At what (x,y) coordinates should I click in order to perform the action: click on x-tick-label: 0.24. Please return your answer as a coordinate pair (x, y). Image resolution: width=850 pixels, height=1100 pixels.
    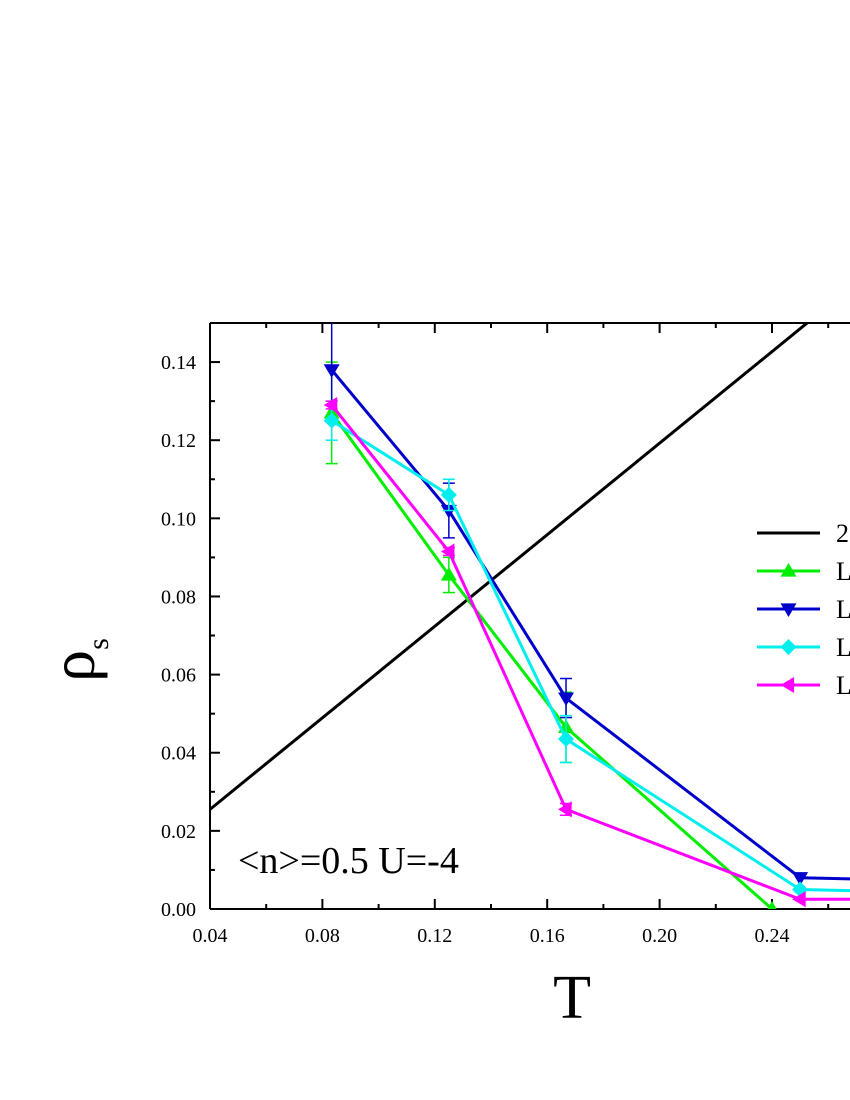
    Looking at the image, I should click on (772, 936).